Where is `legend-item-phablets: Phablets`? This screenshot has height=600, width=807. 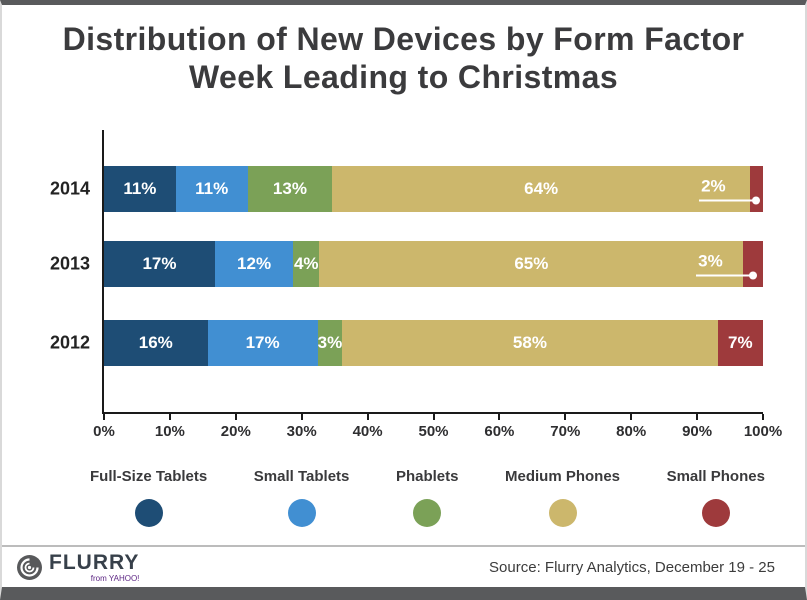 legend-item-phablets: Phablets is located at coordinates (427, 497).